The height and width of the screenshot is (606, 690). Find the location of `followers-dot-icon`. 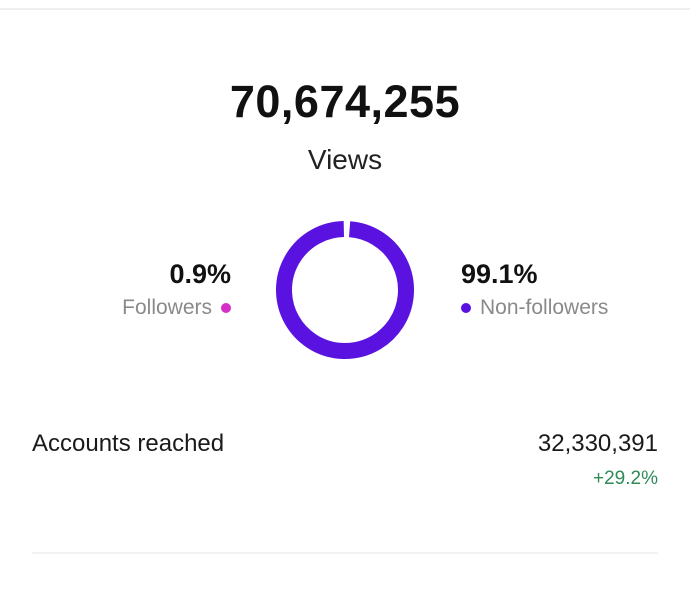

followers-dot-icon is located at coordinates (226, 308).